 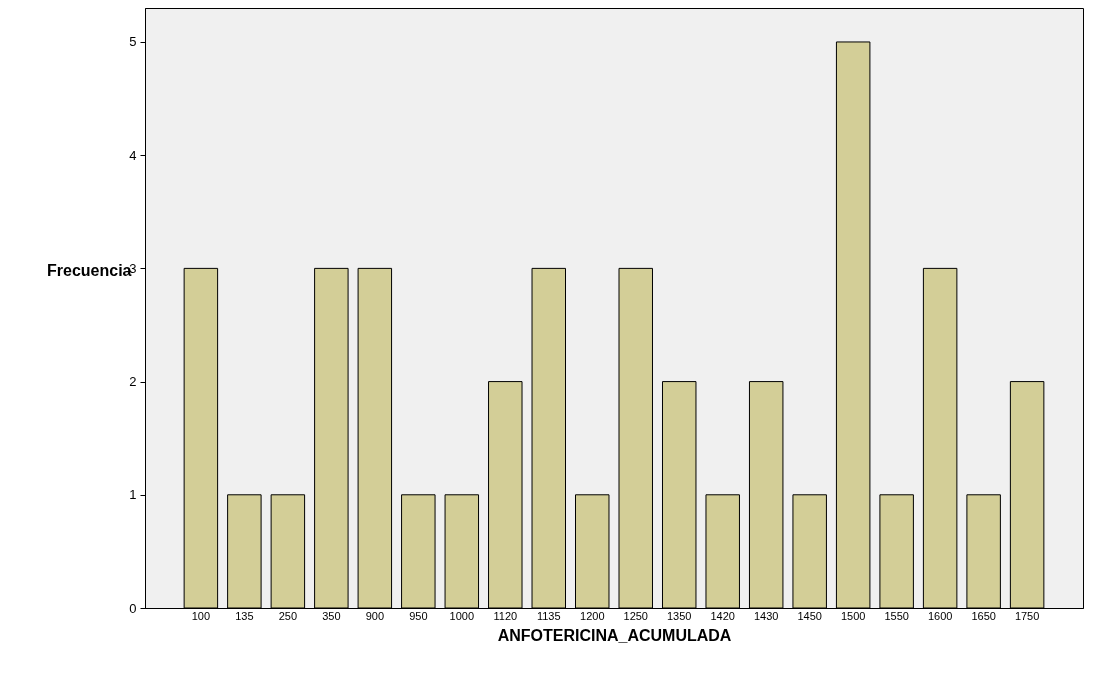 I want to click on x-tick-label: 1350, so click(x=679, y=615).